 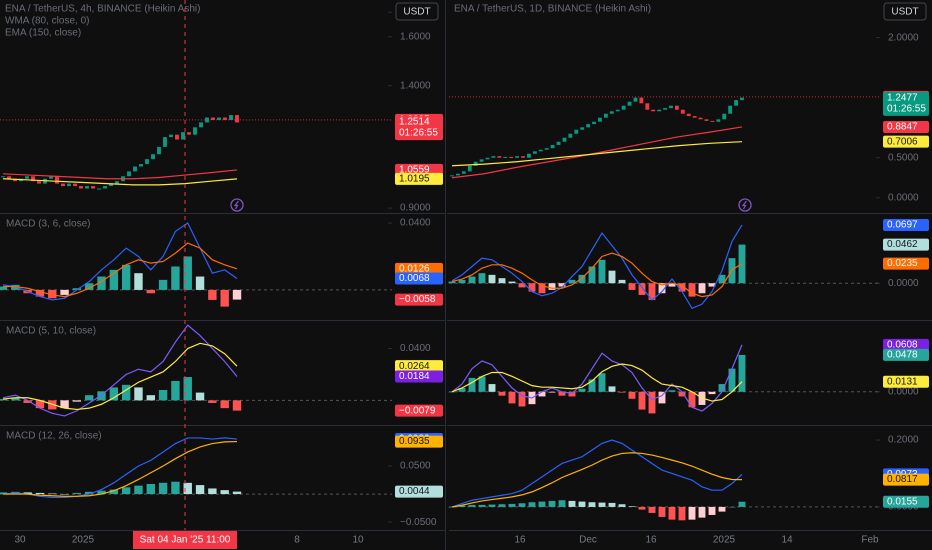 What do you see at coordinates (902, 345) in the screenshot?
I see `price-tag-label: 0.0608` at bounding box center [902, 345].